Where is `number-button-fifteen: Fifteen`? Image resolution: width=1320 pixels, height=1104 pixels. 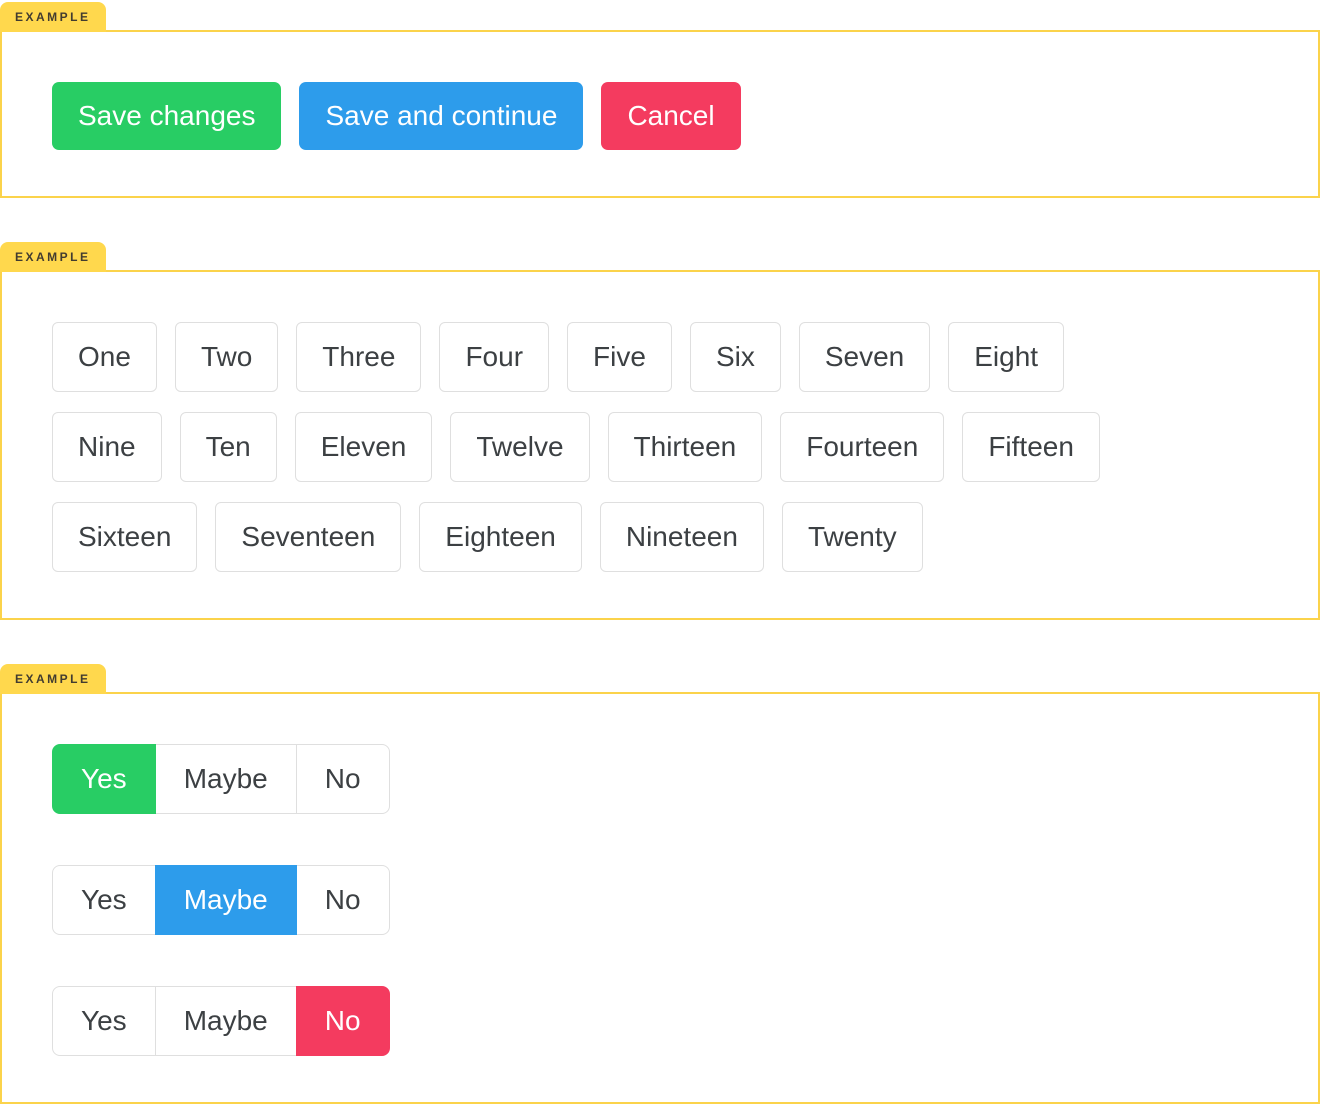
number-button-fifteen: Fifteen is located at coordinates (1031, 447).